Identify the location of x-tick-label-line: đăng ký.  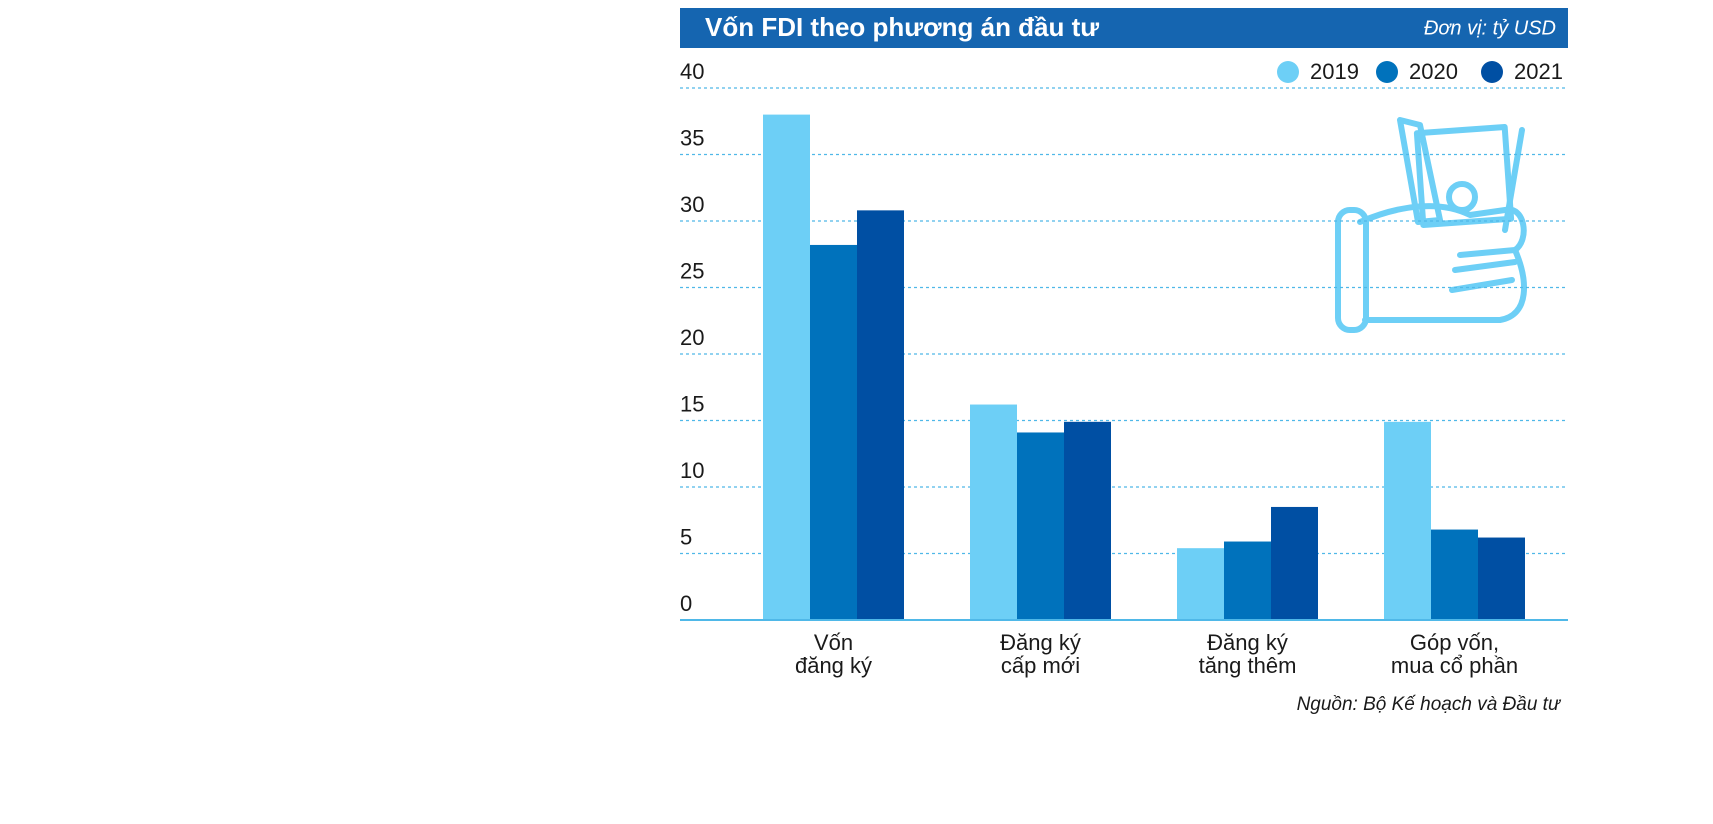
(833, 665).